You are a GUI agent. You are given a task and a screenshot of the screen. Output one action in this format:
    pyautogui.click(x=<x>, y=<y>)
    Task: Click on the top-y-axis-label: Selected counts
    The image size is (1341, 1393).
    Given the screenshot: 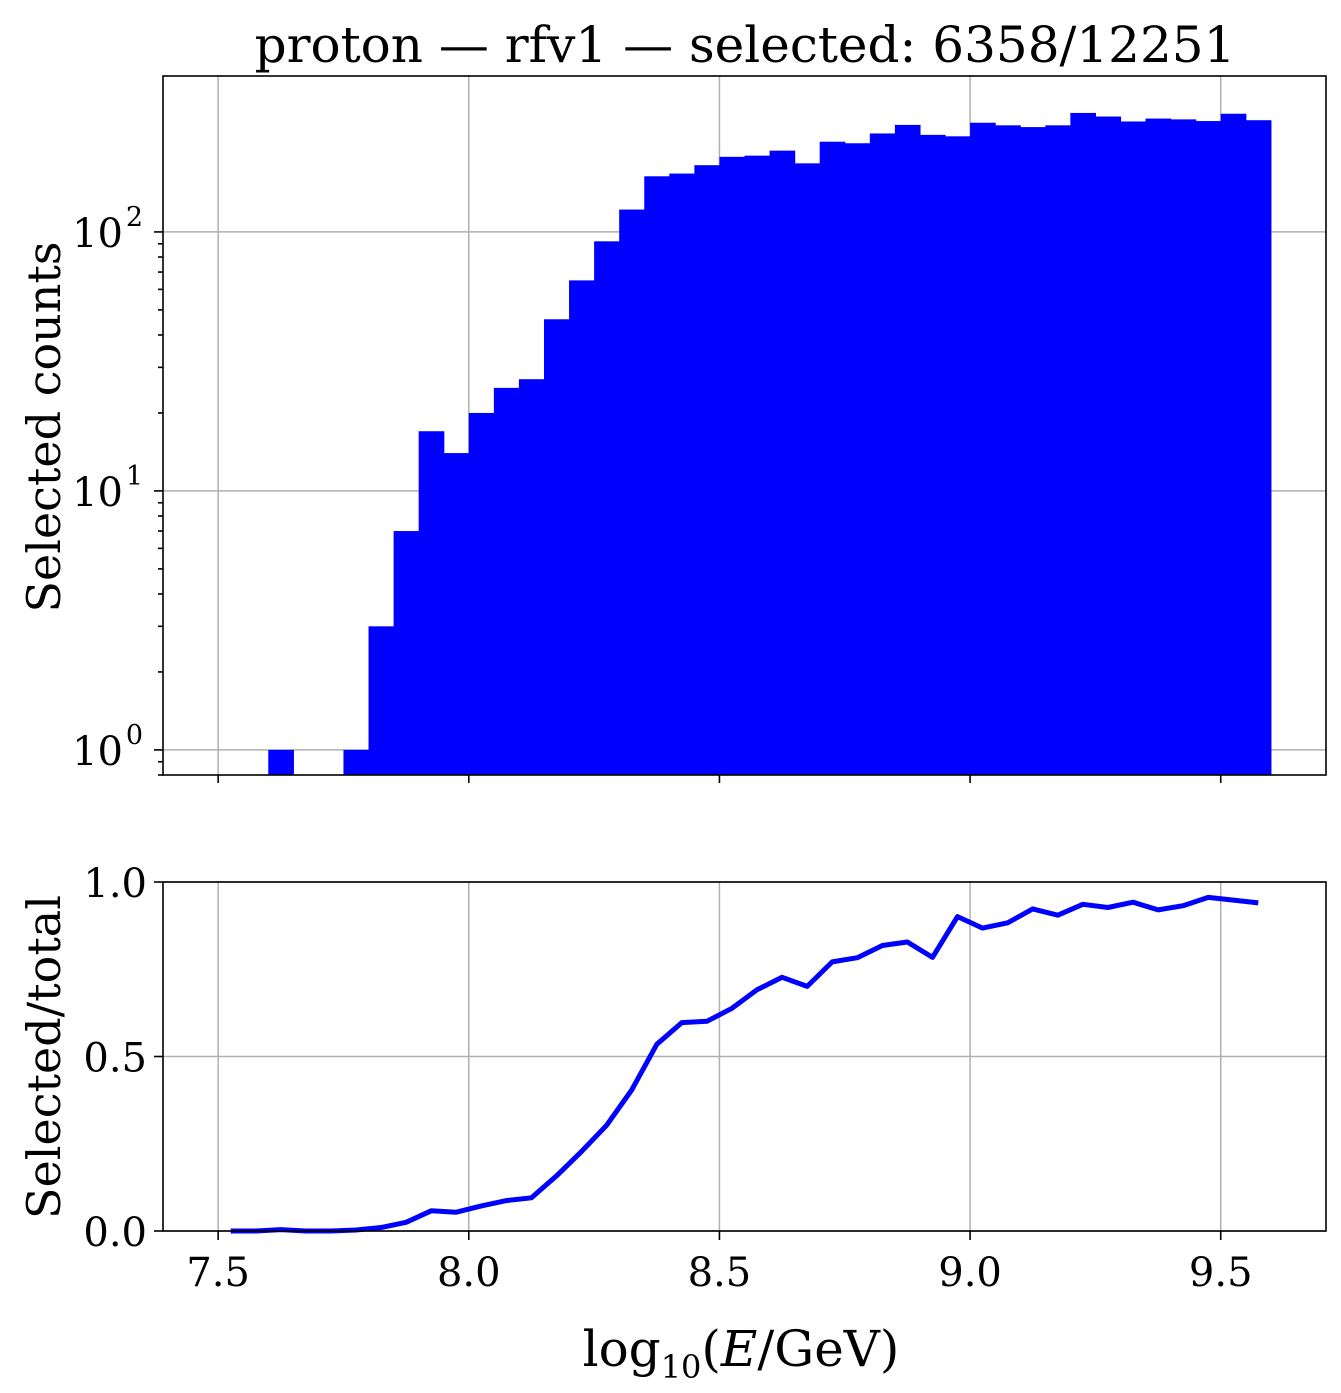 What is the action you would take?
    pyautogui.click(x=44, y=426)
    